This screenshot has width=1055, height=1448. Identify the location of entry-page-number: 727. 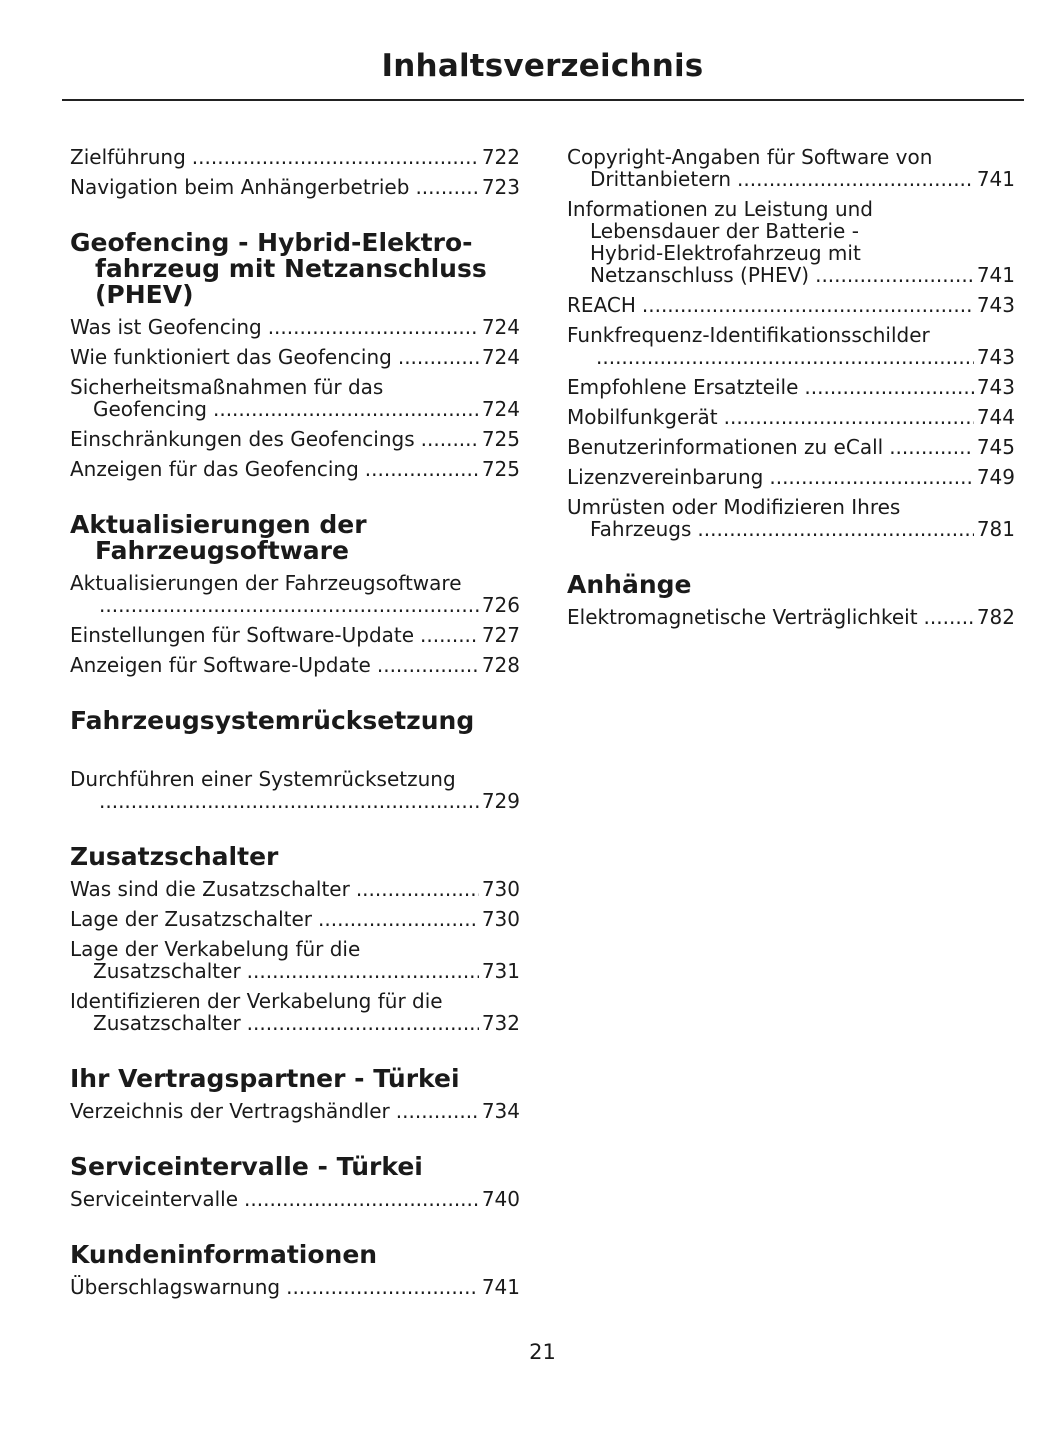
(500, 635).